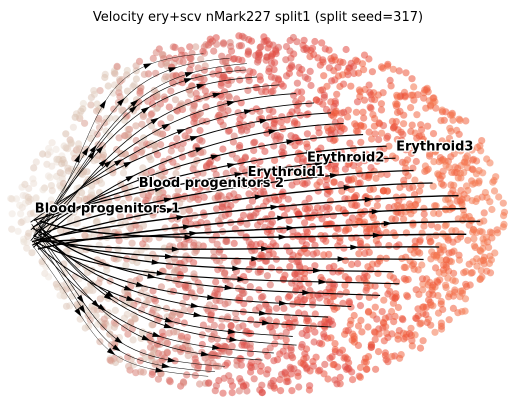 Image resolution: width=515 pixels, height=408 pixels. I want to click on cluster-label: Erythroid2, so click(345, 157).